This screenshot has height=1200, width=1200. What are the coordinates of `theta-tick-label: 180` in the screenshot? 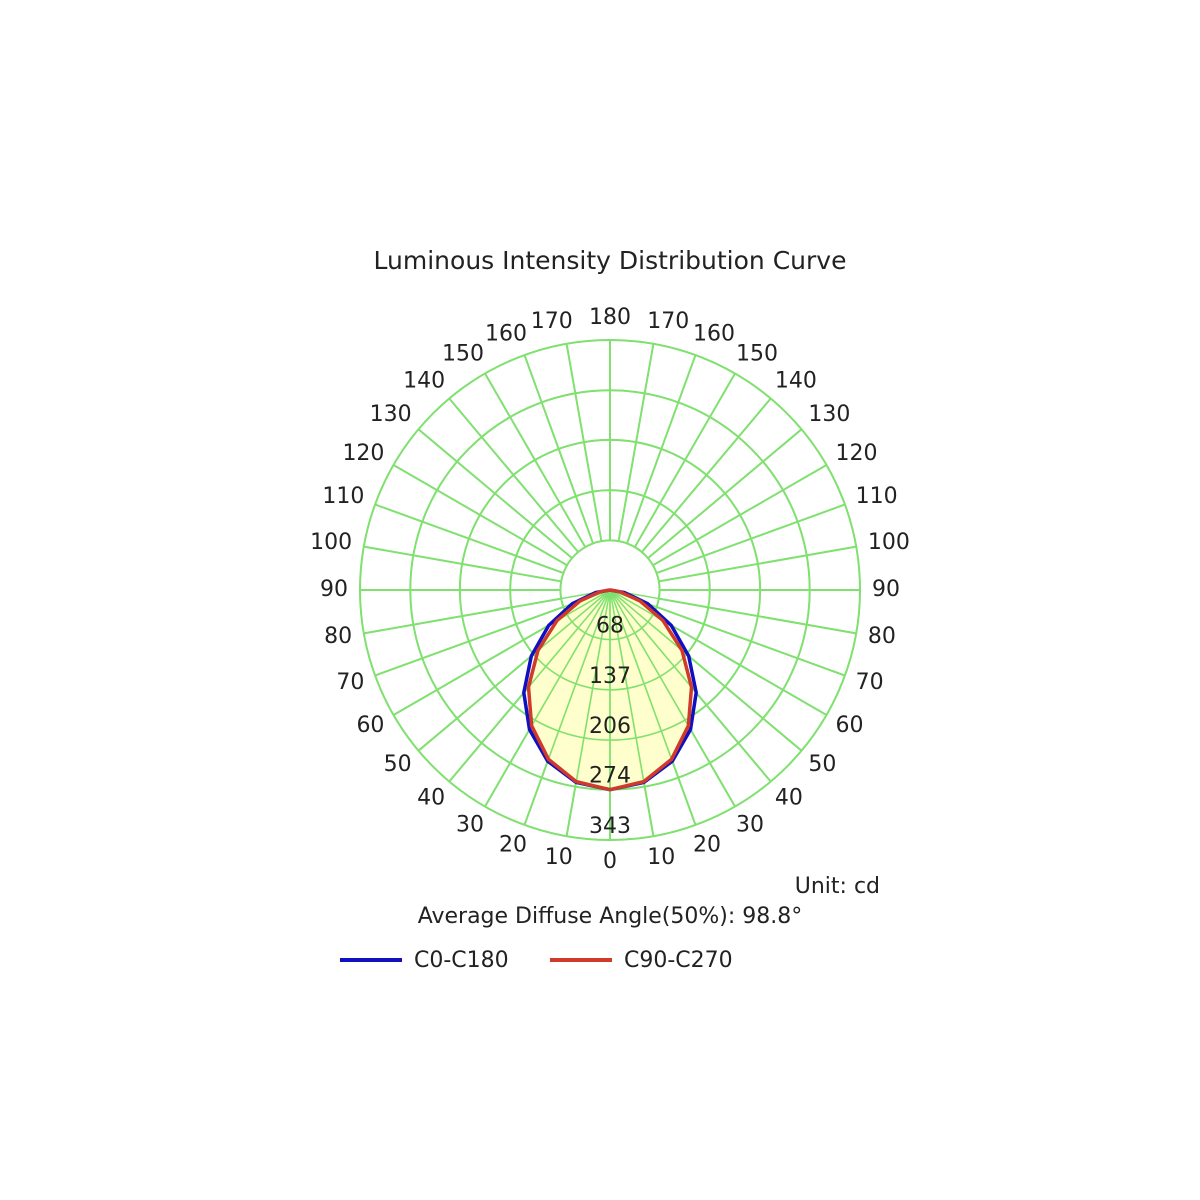 It's located at (610, 317).